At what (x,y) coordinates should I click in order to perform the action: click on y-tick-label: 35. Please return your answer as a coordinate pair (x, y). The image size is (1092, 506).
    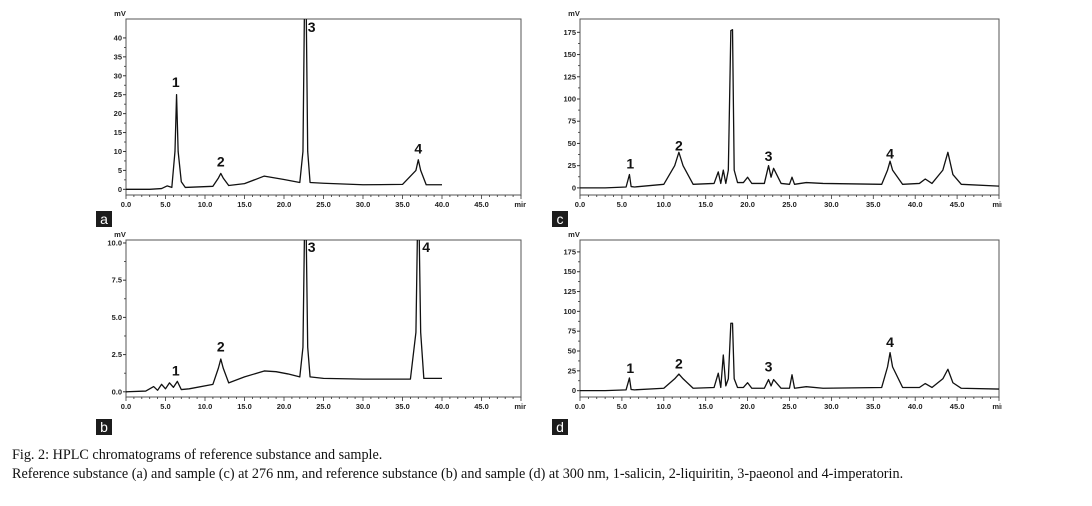
    Looking at the image, I should click on (118, 56).